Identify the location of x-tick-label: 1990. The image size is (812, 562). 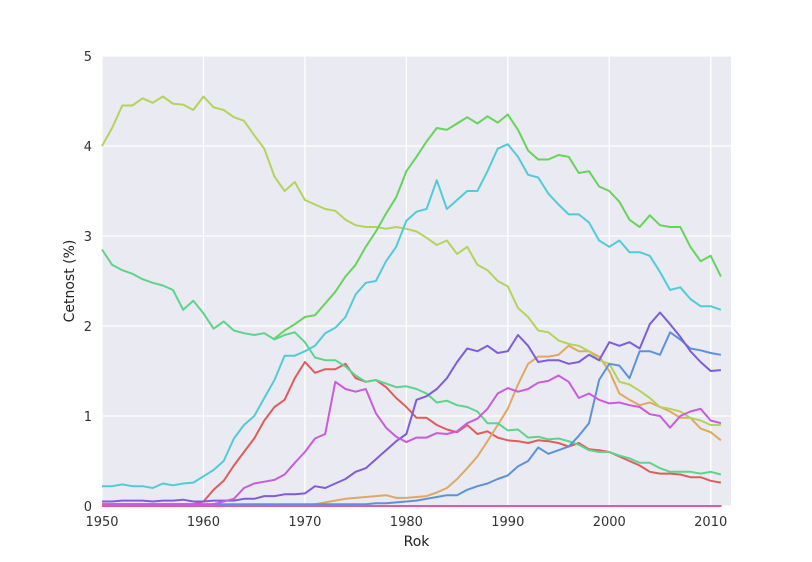
(507, 522).